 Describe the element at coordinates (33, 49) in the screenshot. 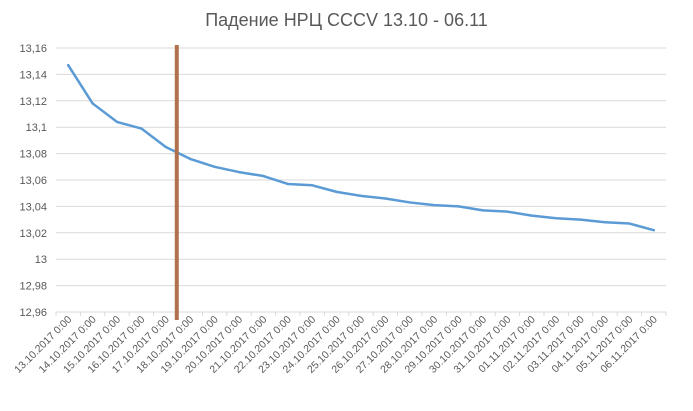

I see `y-tick-label: 13,16` at that location.